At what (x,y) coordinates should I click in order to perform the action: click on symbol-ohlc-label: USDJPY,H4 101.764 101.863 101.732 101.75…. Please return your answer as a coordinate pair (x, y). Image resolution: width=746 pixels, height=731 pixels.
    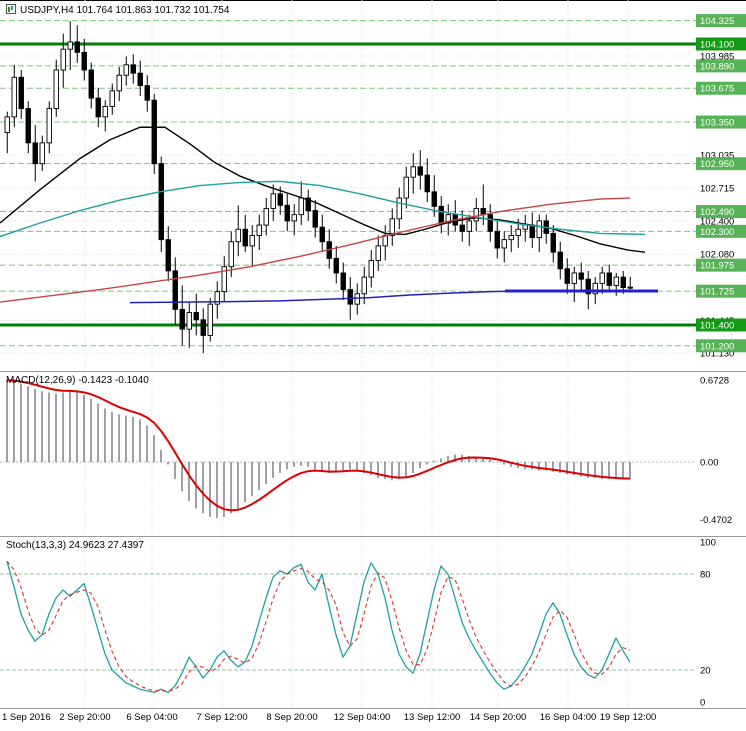
    Looking at the image, I should click on (125, 10).